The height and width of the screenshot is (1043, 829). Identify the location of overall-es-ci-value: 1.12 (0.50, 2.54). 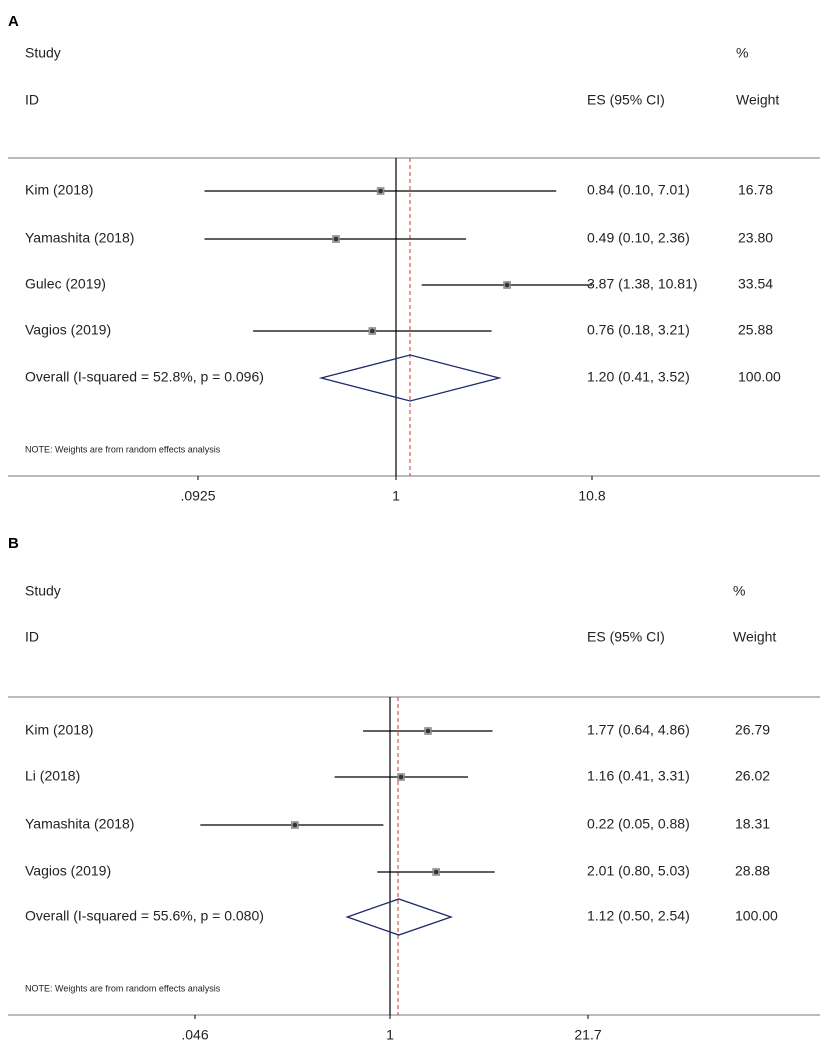
(638, 916).